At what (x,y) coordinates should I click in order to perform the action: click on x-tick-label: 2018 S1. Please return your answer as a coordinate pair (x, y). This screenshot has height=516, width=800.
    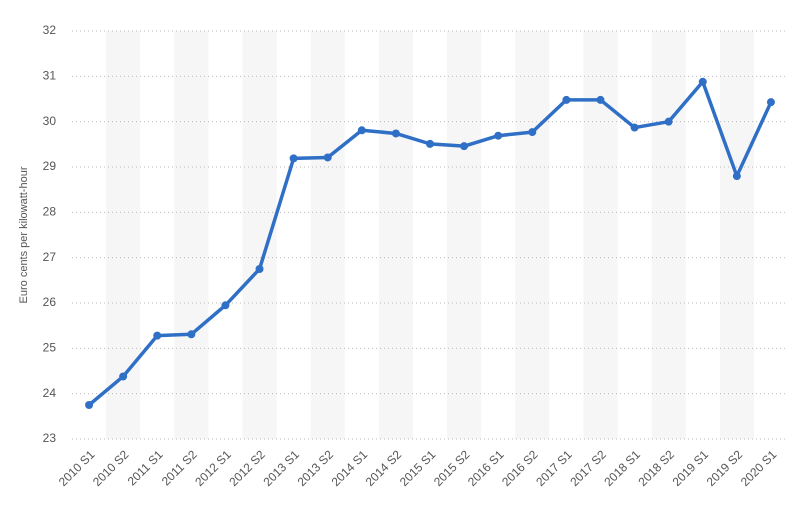
    Looking at the image, I should click on (622, 468).